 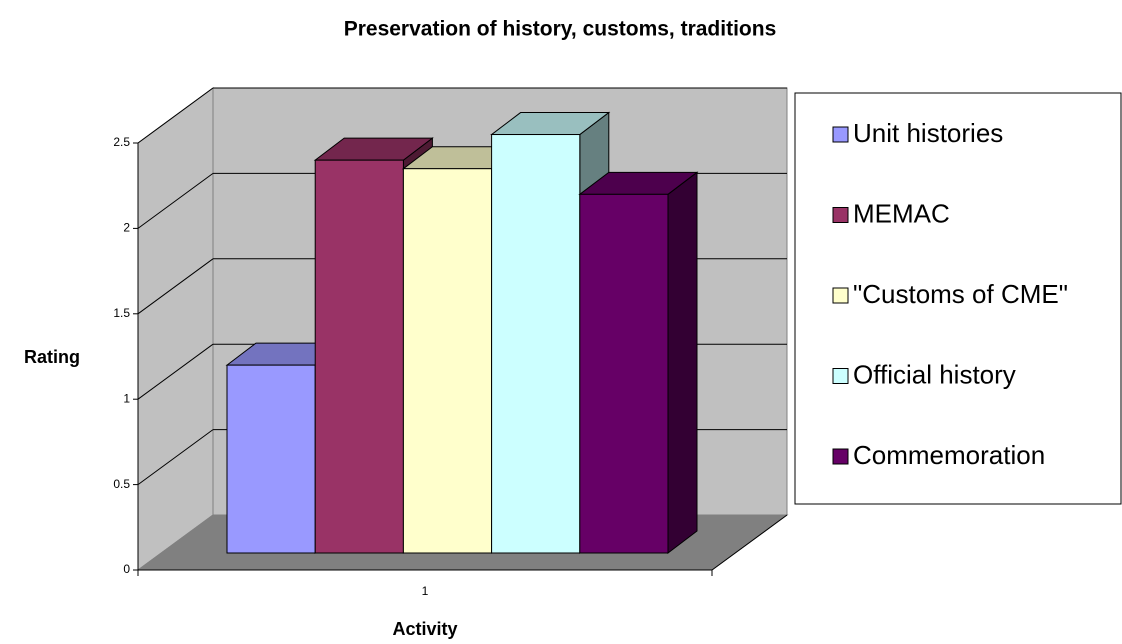 What do you see at coordinates (928, 133) in the screenshot?
I see `legend-label: Unit histories` at bounding box center [928, 133].